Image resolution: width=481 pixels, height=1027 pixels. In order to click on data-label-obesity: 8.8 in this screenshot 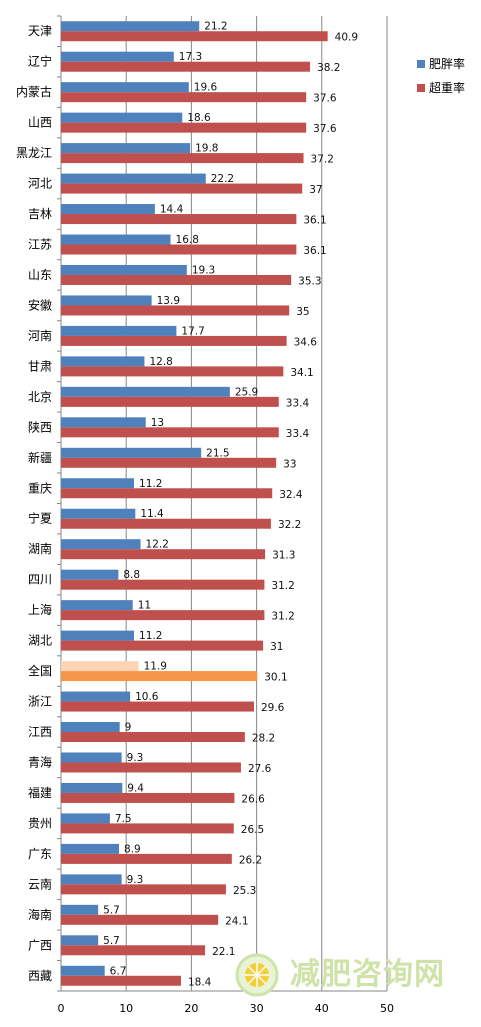, I will do `click(131, 575)`.